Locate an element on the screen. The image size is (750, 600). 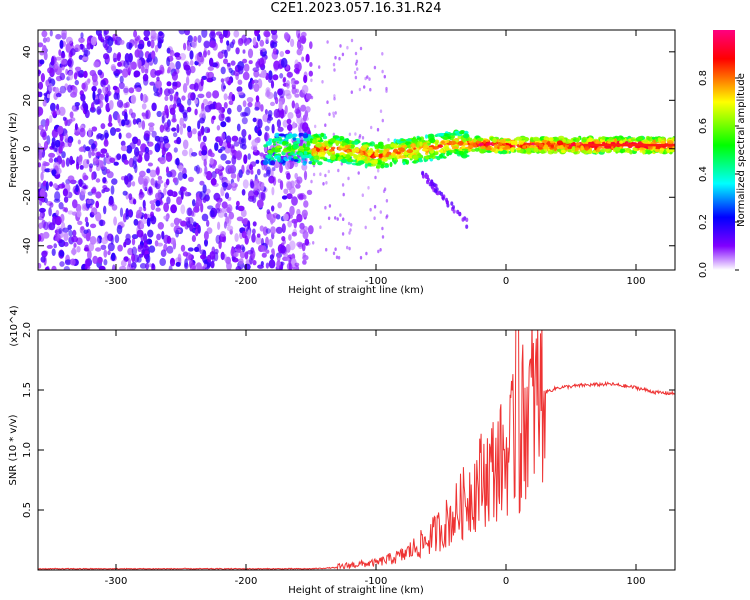
colorbar-tick-label: 0.4 is located at coordinates (703, 174).